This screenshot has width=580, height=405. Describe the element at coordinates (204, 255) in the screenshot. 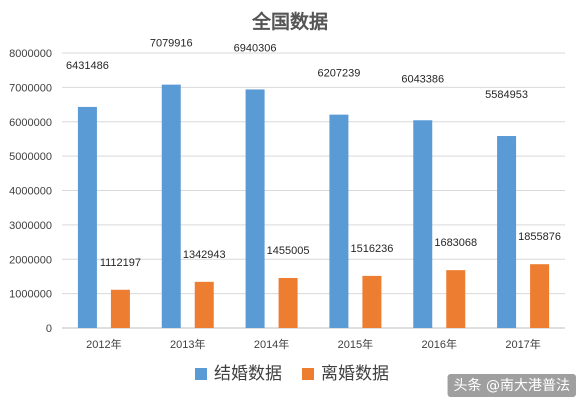

I see `data-label: 1342943` at that location.